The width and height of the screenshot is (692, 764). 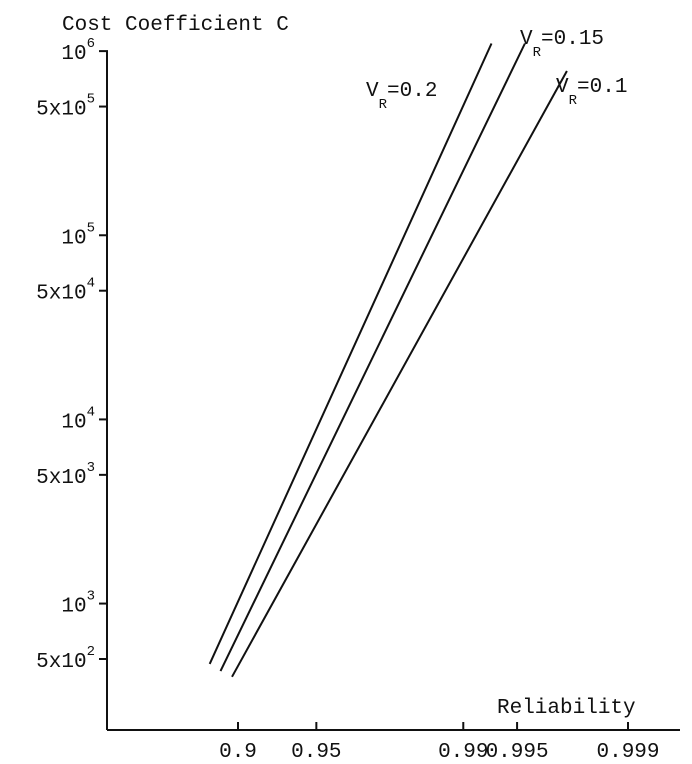 What do you see at coordinates (316, 752) in the screenshot?
I see `x-tick-label: 0.95` at bounding box center [316, 752].